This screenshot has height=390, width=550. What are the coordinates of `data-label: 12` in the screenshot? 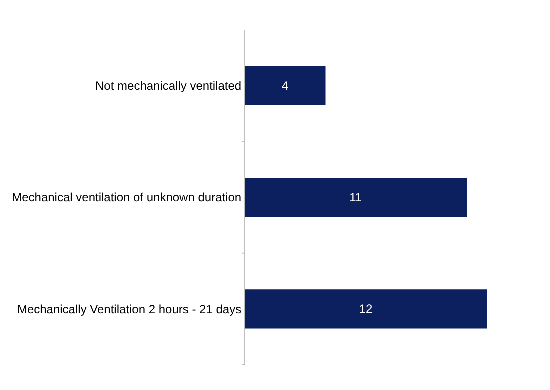 It's located at (366, 309).